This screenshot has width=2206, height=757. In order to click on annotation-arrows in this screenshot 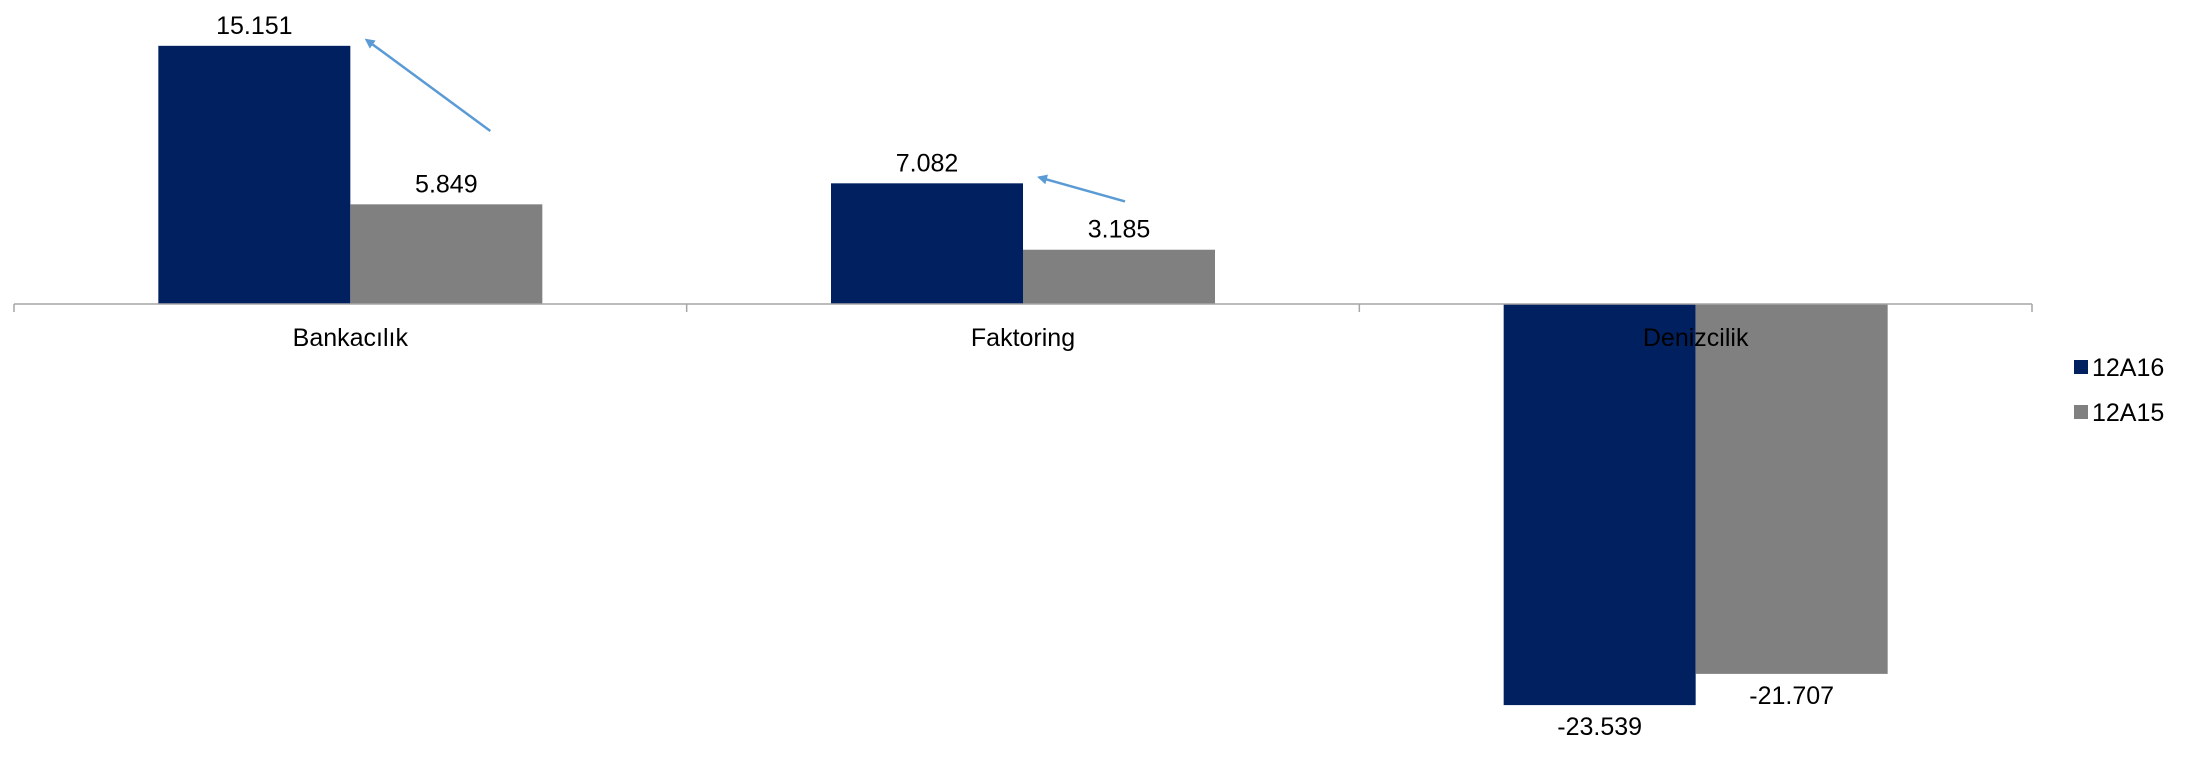, I will do `click(745, 120)`.